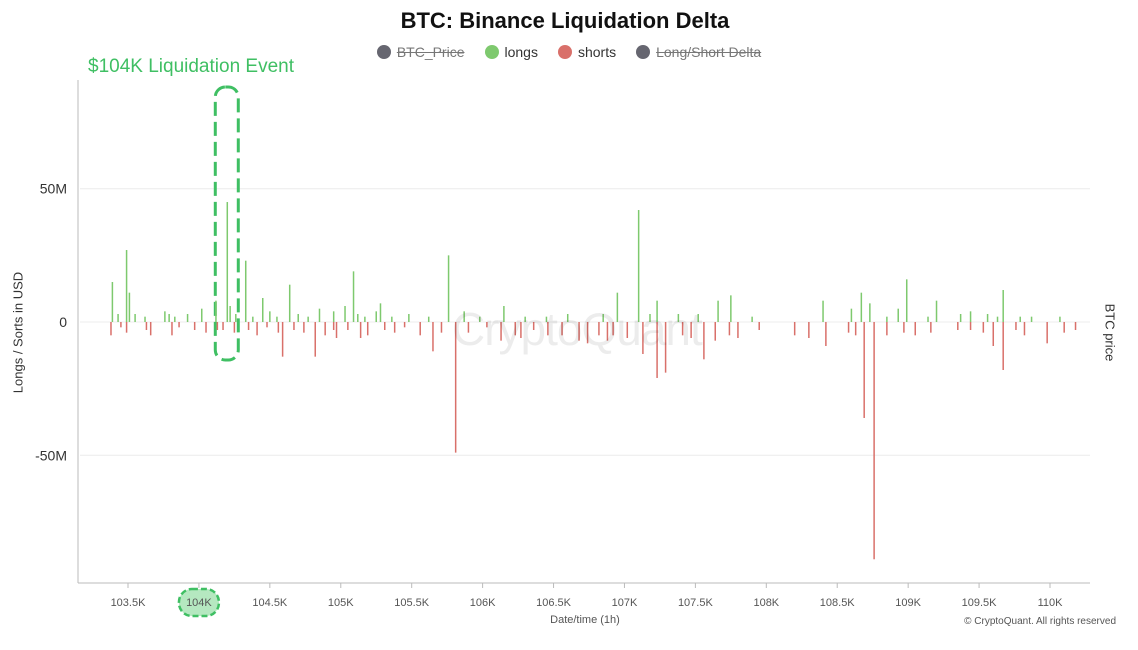 The width and height of the screenshot is (1138, 650). Describe the element at coordinates (412, 603) in the screenshot. I see `x-tick-label: 105.5K` at that location.